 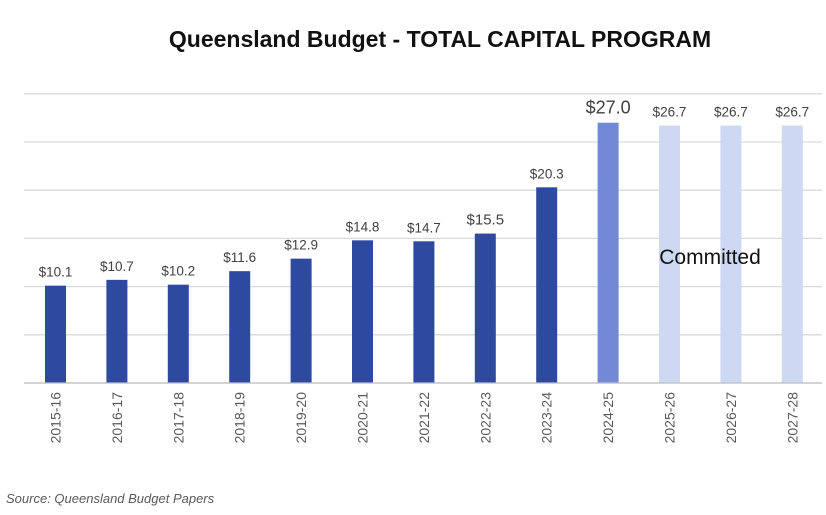 What do you see at coordinates (301, 418) in the screenshot?
I see `category-label: 2019-20` at bounding box center [301, 418].